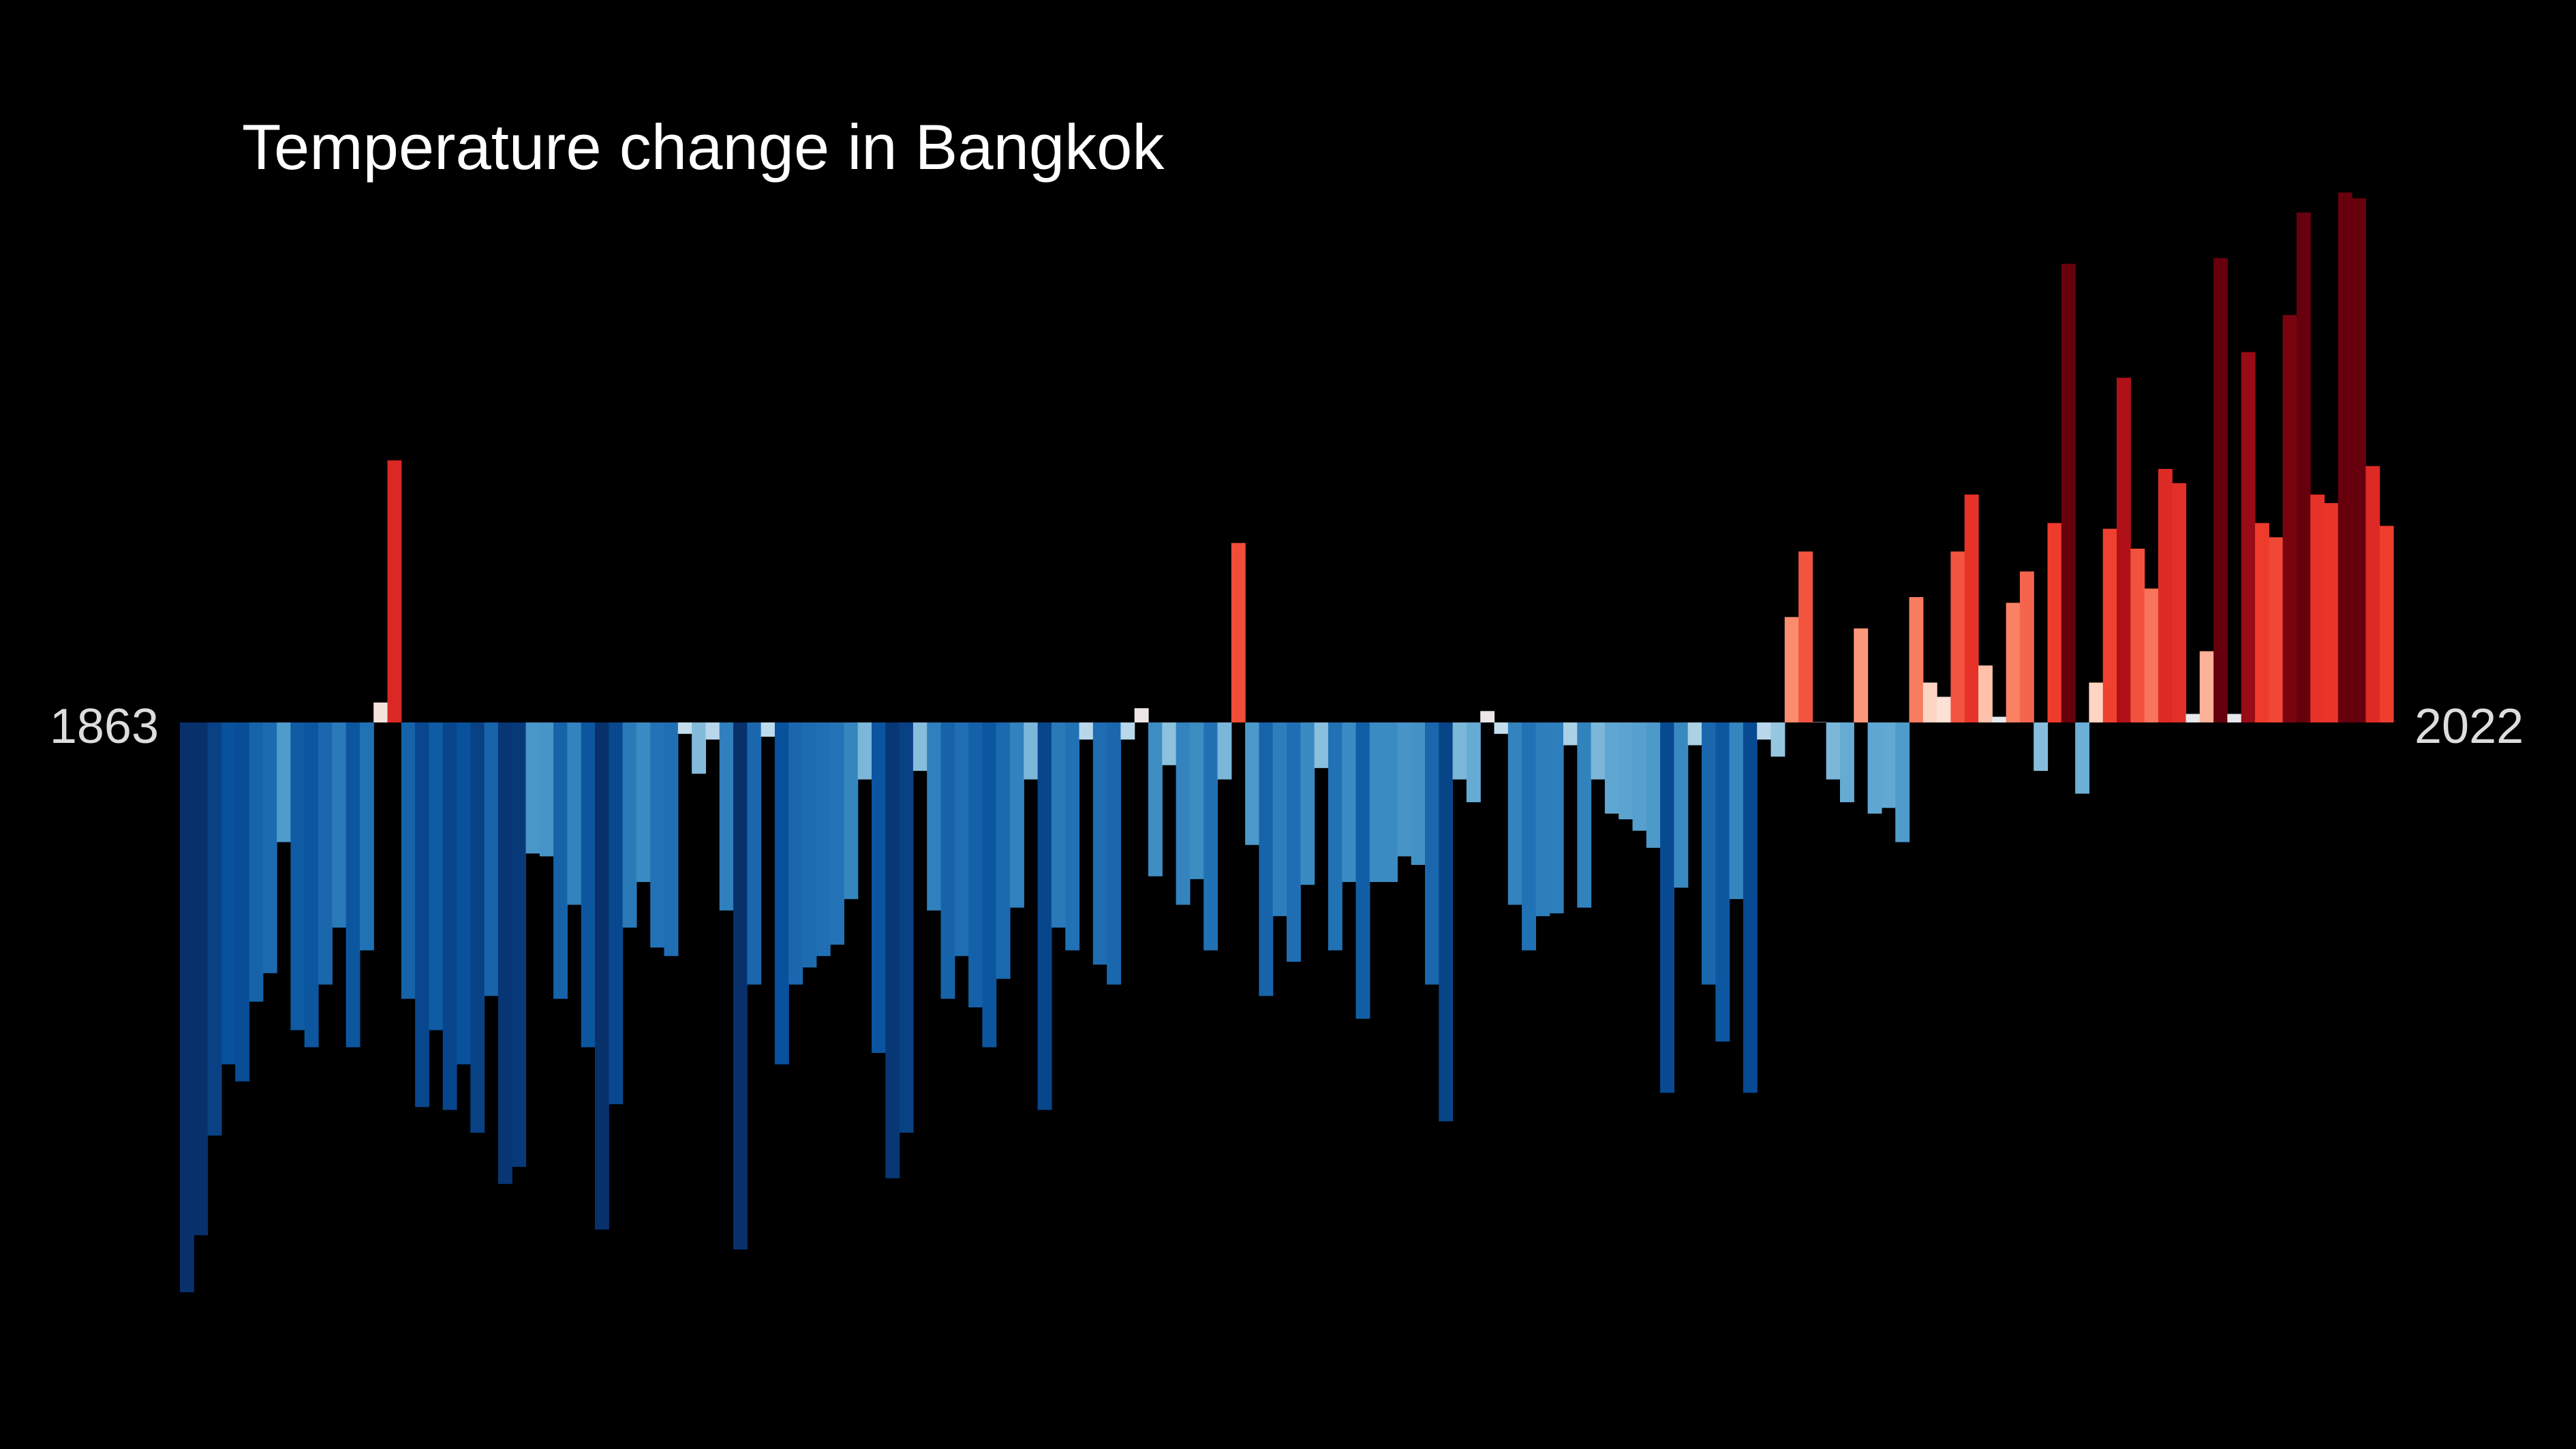 This screenshot has height=1449, width=2576. I want to click on bar-1922, so click(1003, 850).